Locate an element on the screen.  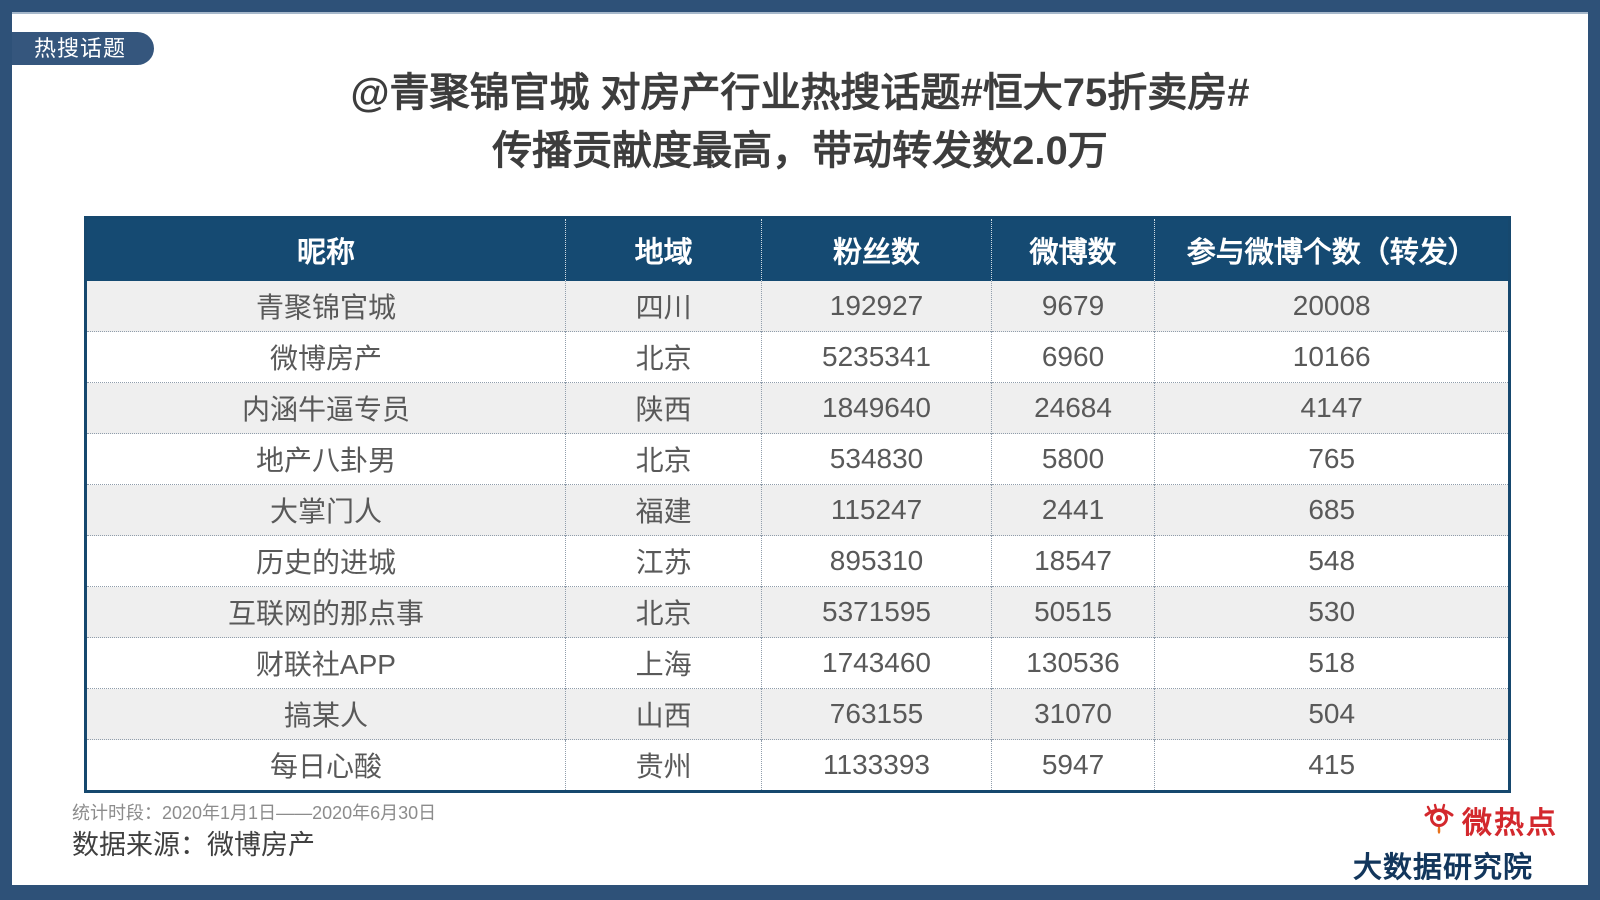
weibo-eye-icon is located at coordinates (1439, 820).